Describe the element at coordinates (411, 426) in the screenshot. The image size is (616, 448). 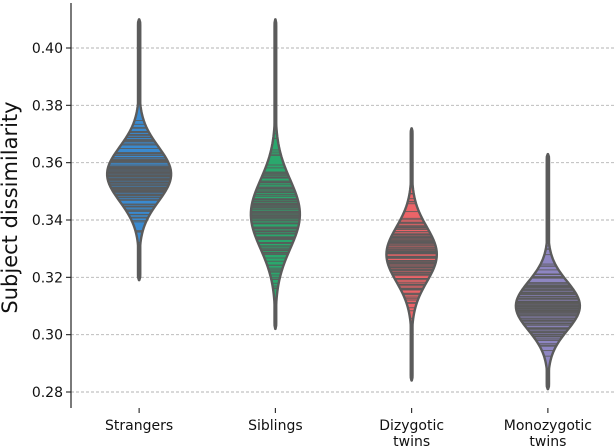
I see `x-tick-label: Dizygotic` at that location.